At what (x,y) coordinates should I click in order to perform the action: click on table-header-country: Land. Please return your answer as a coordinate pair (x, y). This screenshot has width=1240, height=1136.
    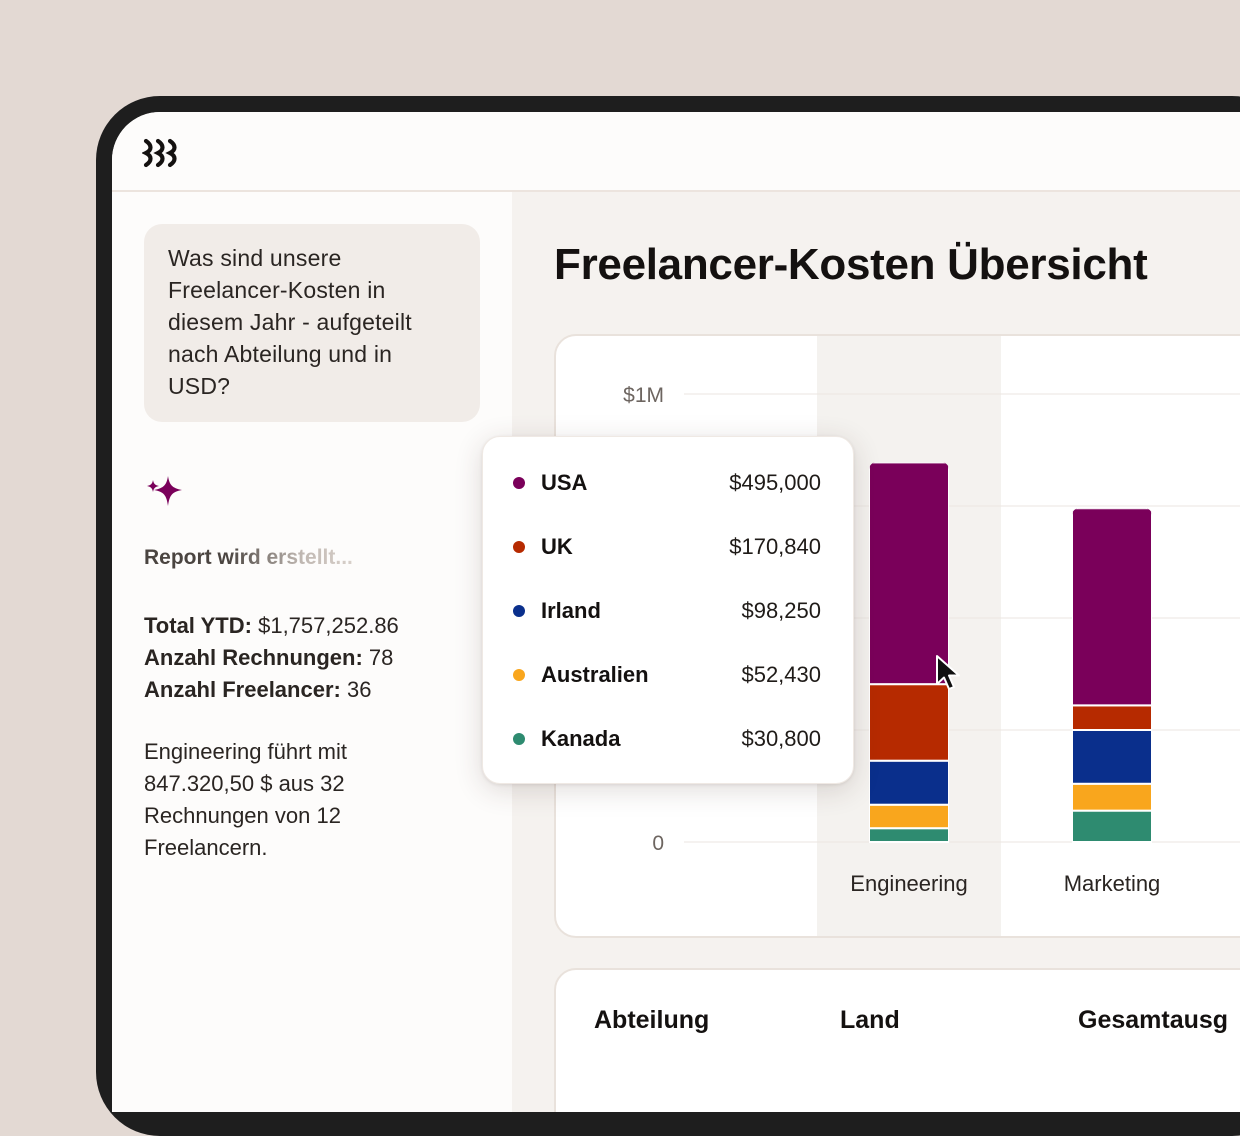
    Looking at the image, I should click on (870, 1020).